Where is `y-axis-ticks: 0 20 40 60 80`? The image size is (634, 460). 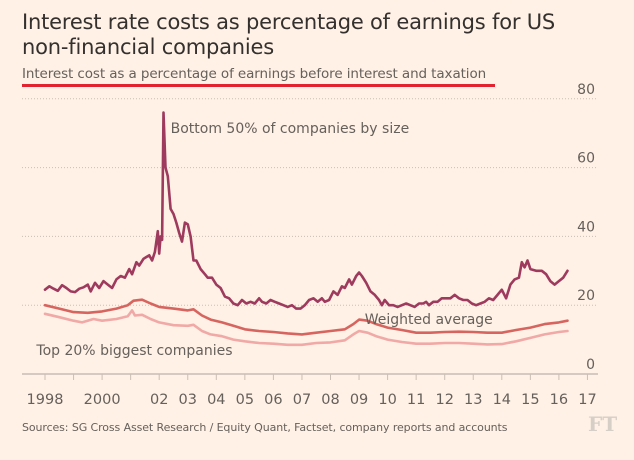 y-axis-ticks: 0 20 40 60 80 is located at coordinates (586, 227).